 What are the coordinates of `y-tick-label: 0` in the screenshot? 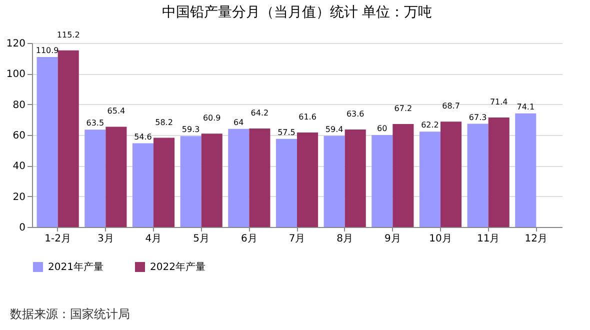 It's located at (22, 228).